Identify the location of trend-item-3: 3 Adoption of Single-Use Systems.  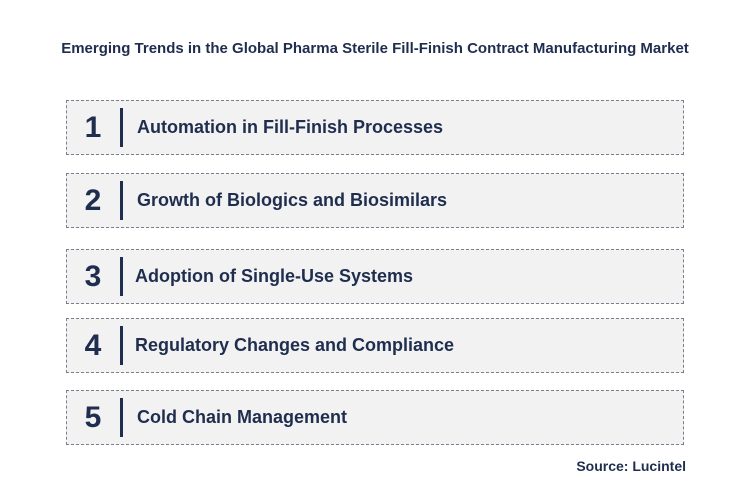
(375, 276).